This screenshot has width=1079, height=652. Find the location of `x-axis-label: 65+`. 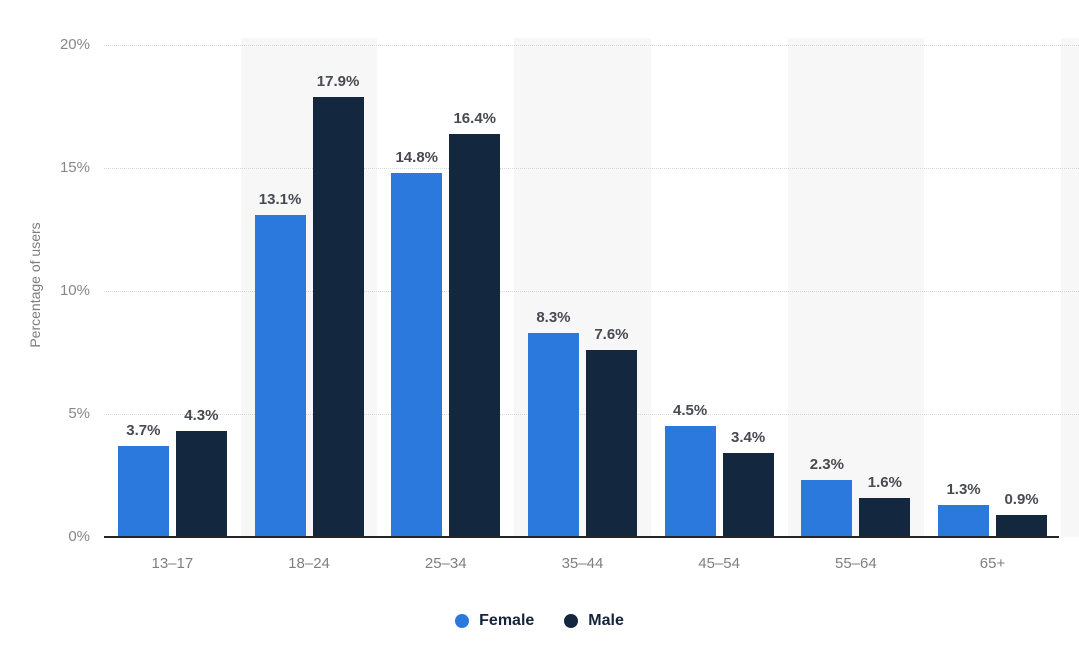

x-axis-label: 65+ is located at coordinates (992, 563).